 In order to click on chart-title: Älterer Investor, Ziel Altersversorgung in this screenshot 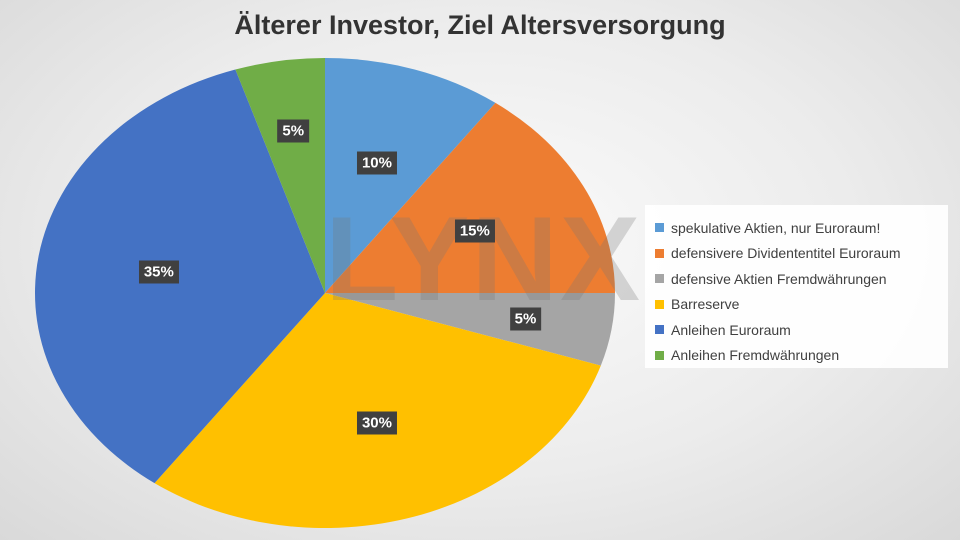, I will do `click(480, 25)`.